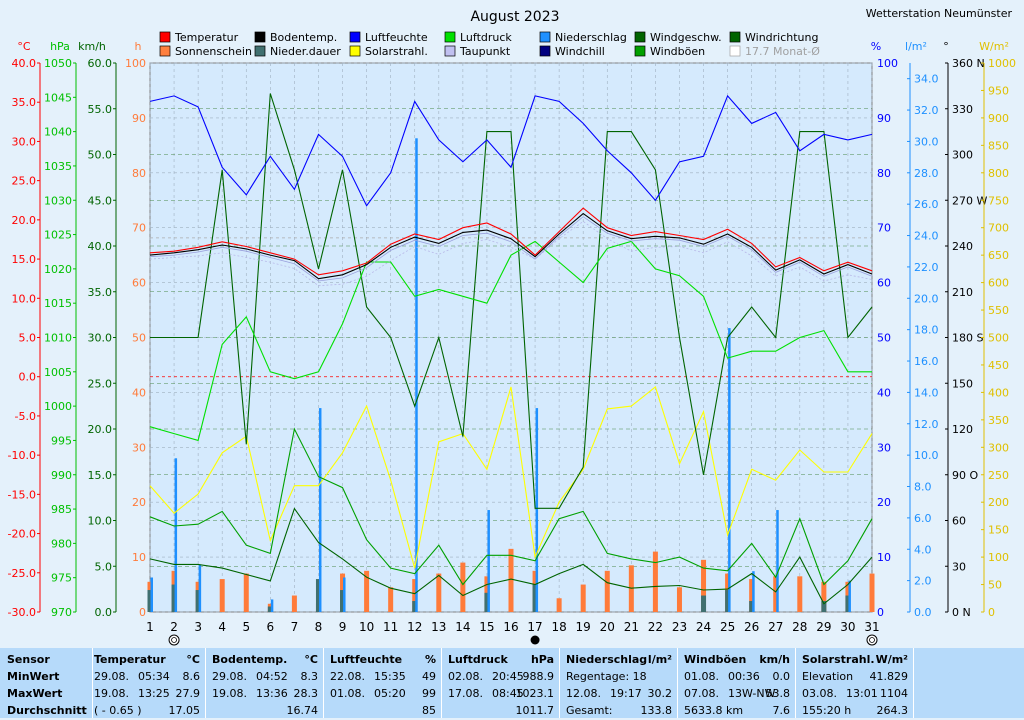  Describe the element at coordinates (962, 292) in the screenshot. I see `axis-tick-direction_deg: 210` at that location.